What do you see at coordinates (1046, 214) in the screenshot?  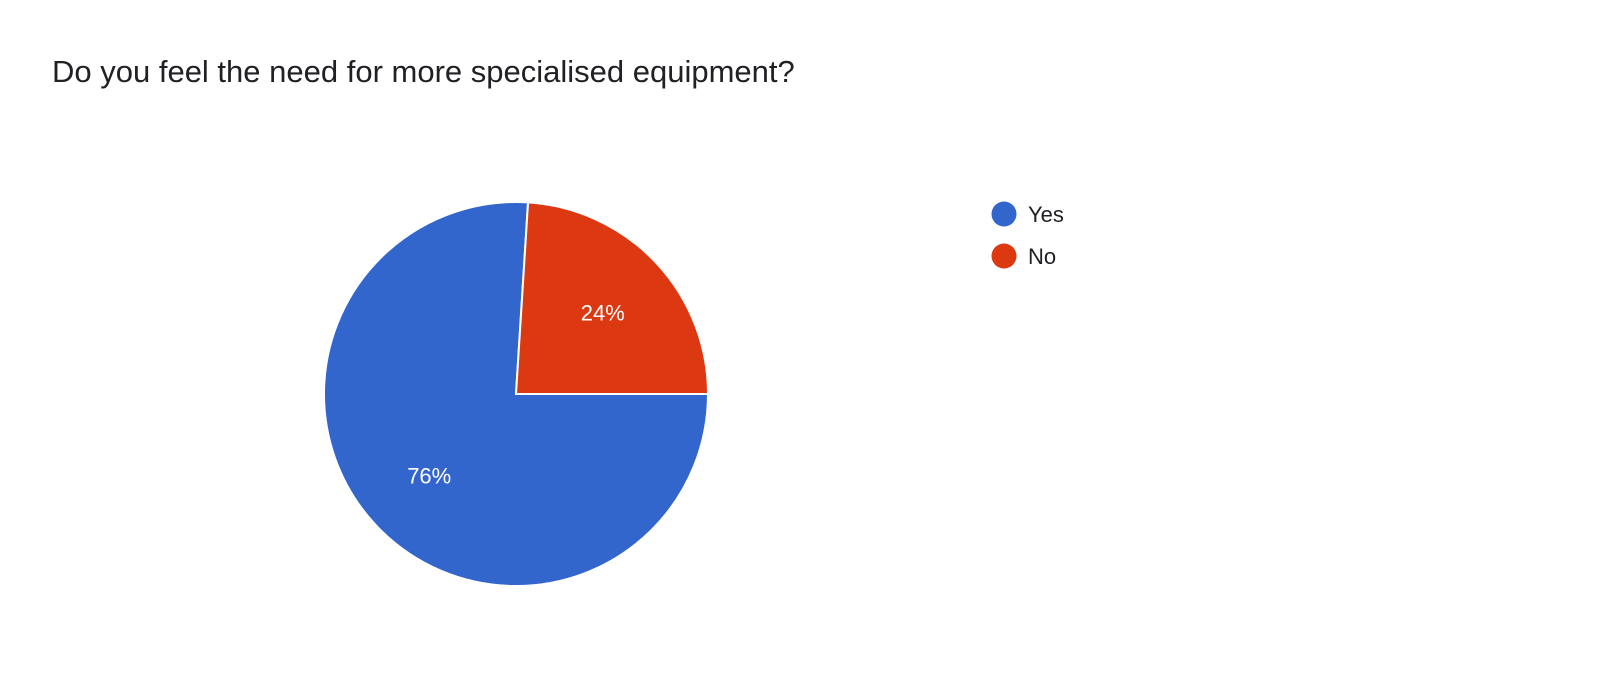 I see `legend-label: Yes` at bounding box center [1046, 214].